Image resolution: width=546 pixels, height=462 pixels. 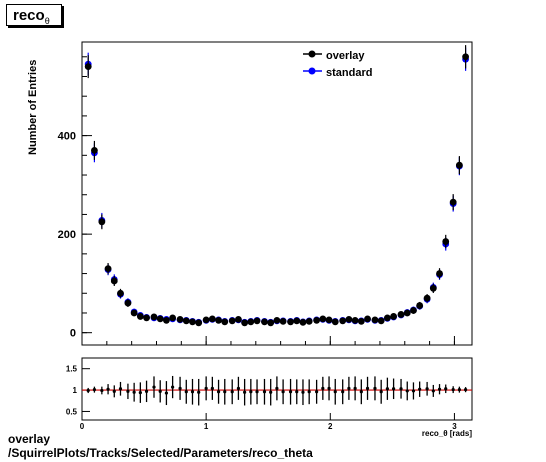 What do you see at coordinates (29, 439) in the screenshot?
I see `footer-line-1: overlay` at bounding box center [29, 439].